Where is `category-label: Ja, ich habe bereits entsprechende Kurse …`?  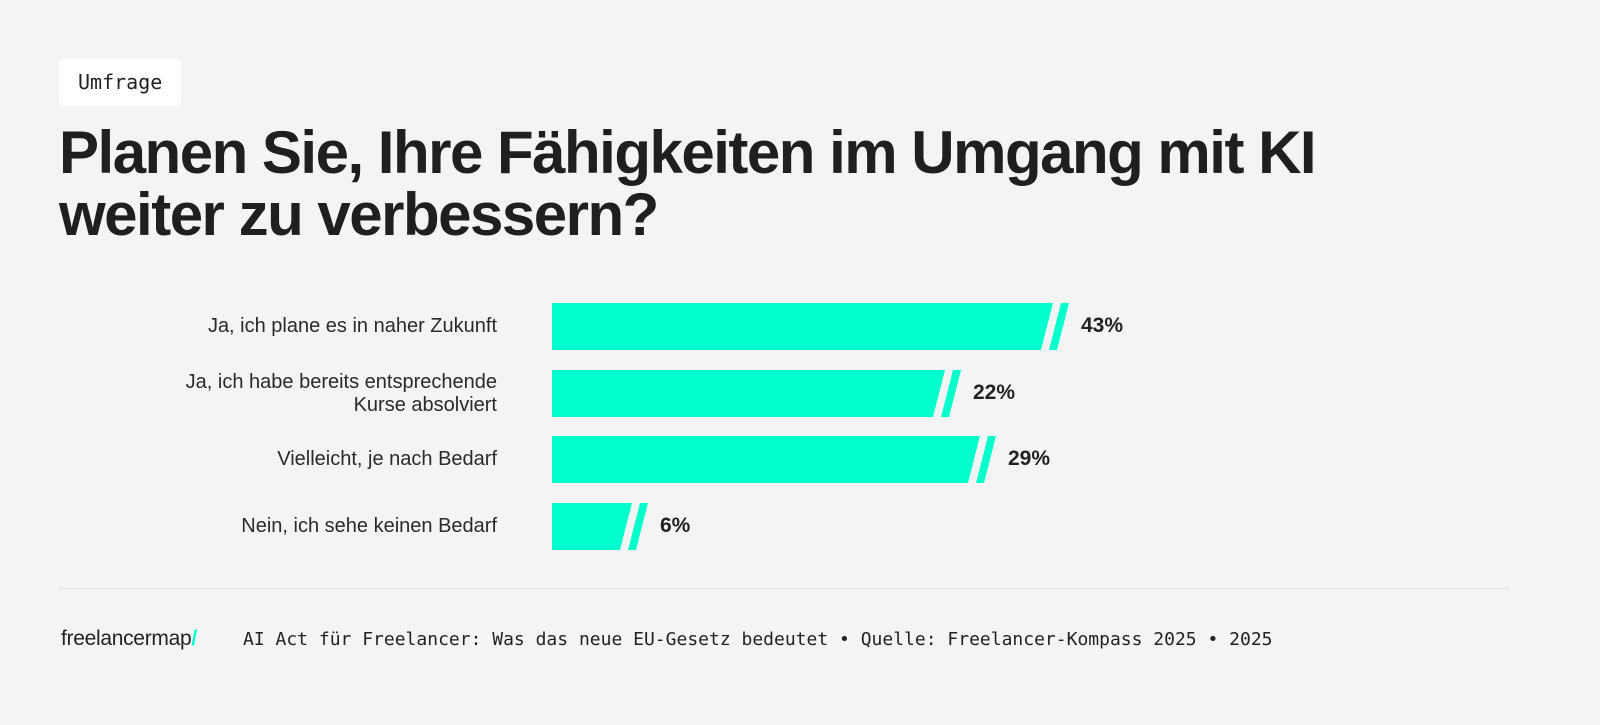 category-label: Ja, ich habe bereits entsprechende Kurse … is located at coordinates (341, 393).